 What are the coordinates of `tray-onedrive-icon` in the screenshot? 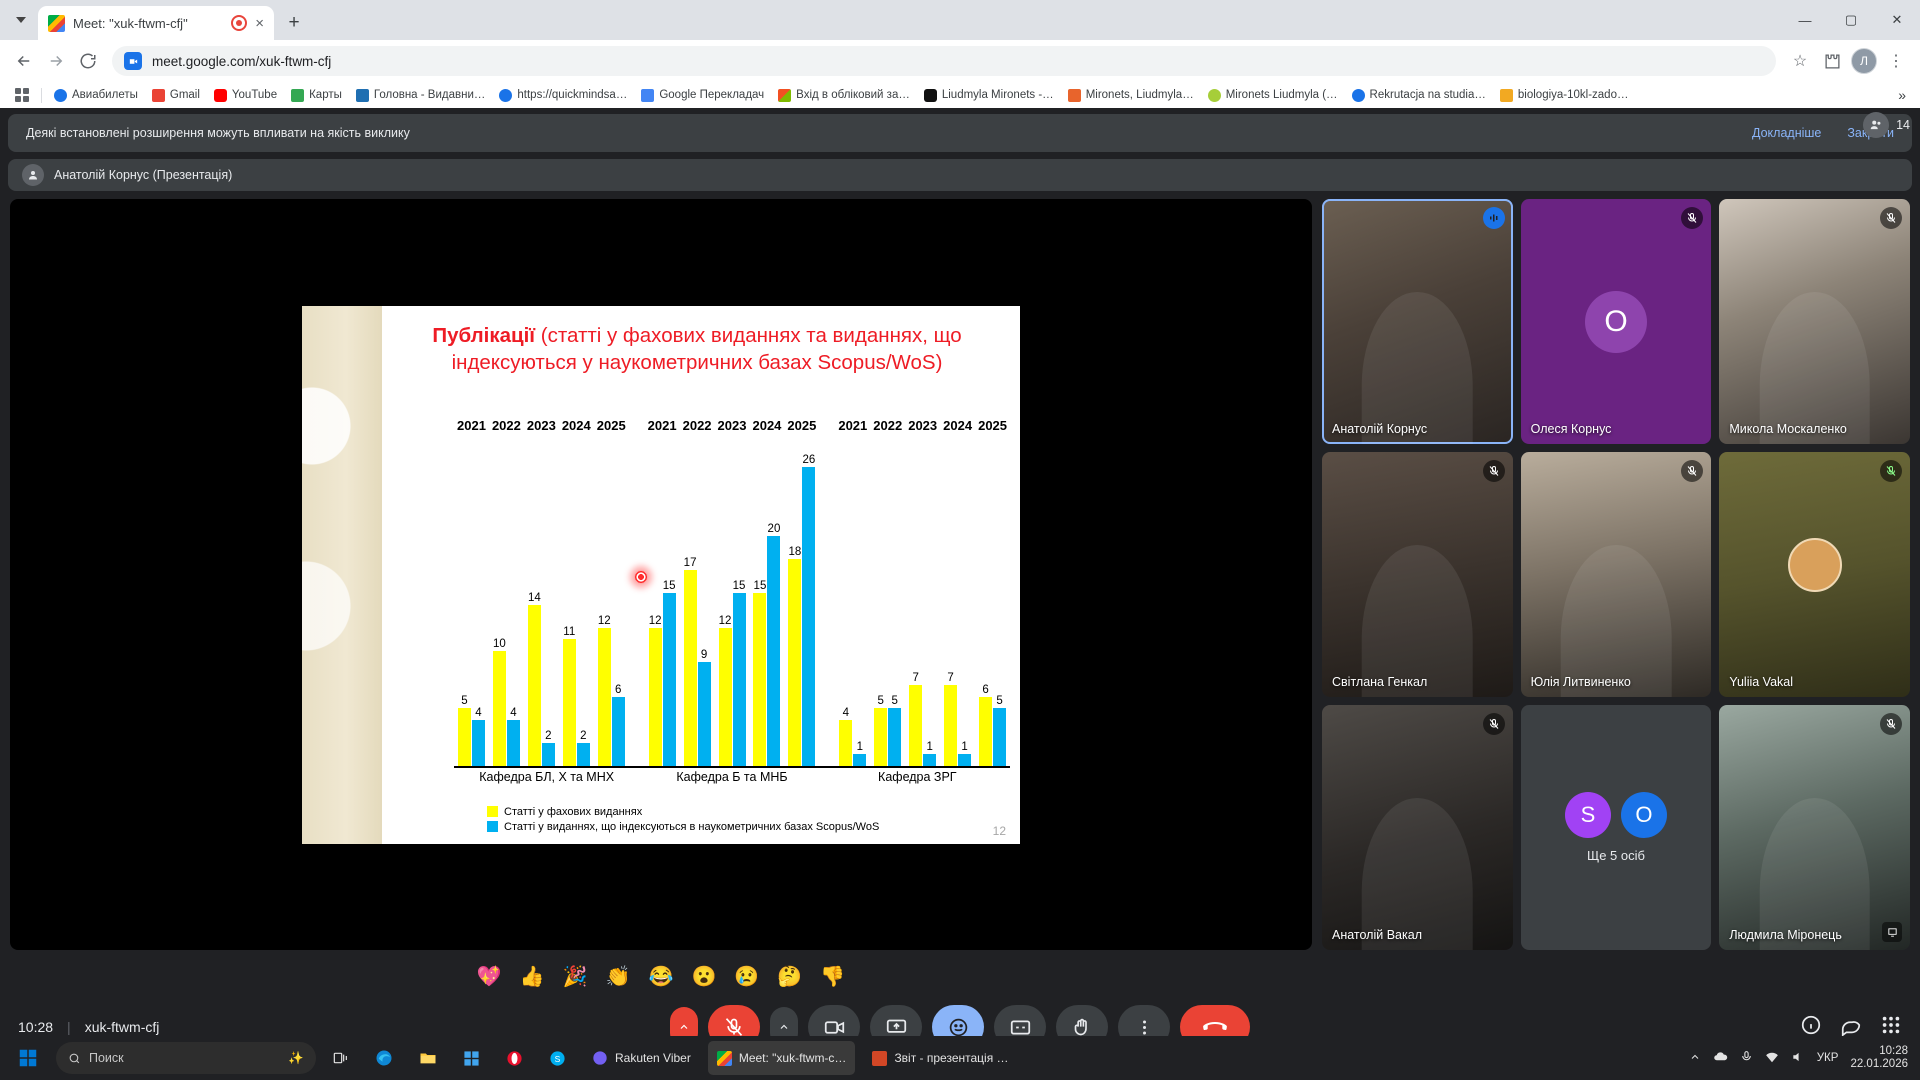 It's located at (1720, 1058).